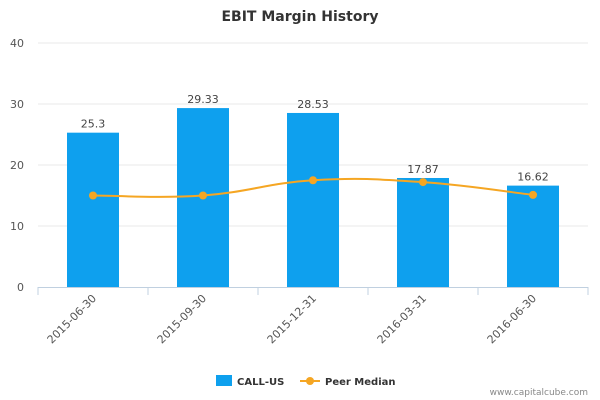  Describe the element at coordinates (203, 99) in the screenshot. I see `bar-data-label: 29.33` at that location.